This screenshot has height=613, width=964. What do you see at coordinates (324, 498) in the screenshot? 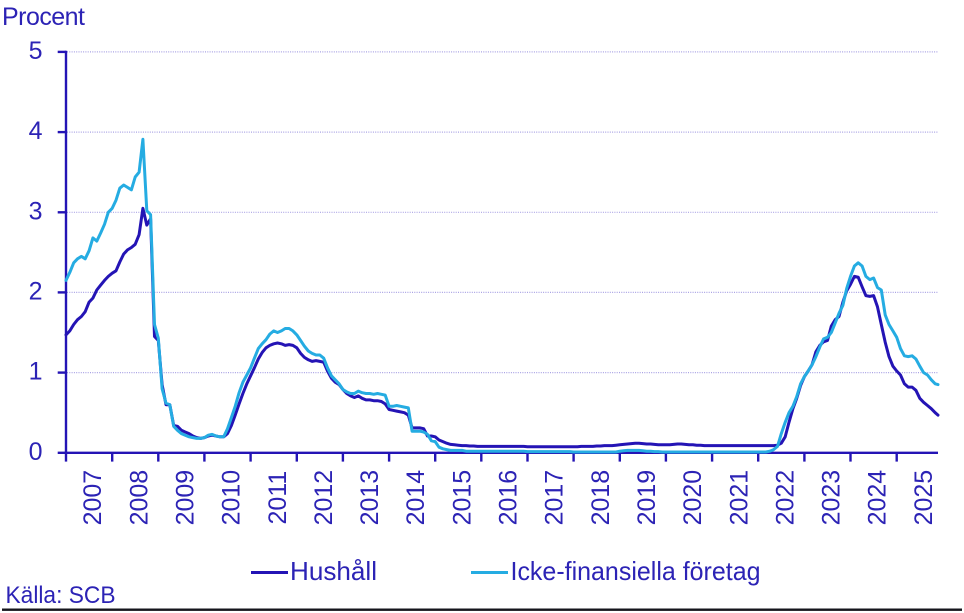
I see `svg-text: 2012` at bounding box center [324, 498].